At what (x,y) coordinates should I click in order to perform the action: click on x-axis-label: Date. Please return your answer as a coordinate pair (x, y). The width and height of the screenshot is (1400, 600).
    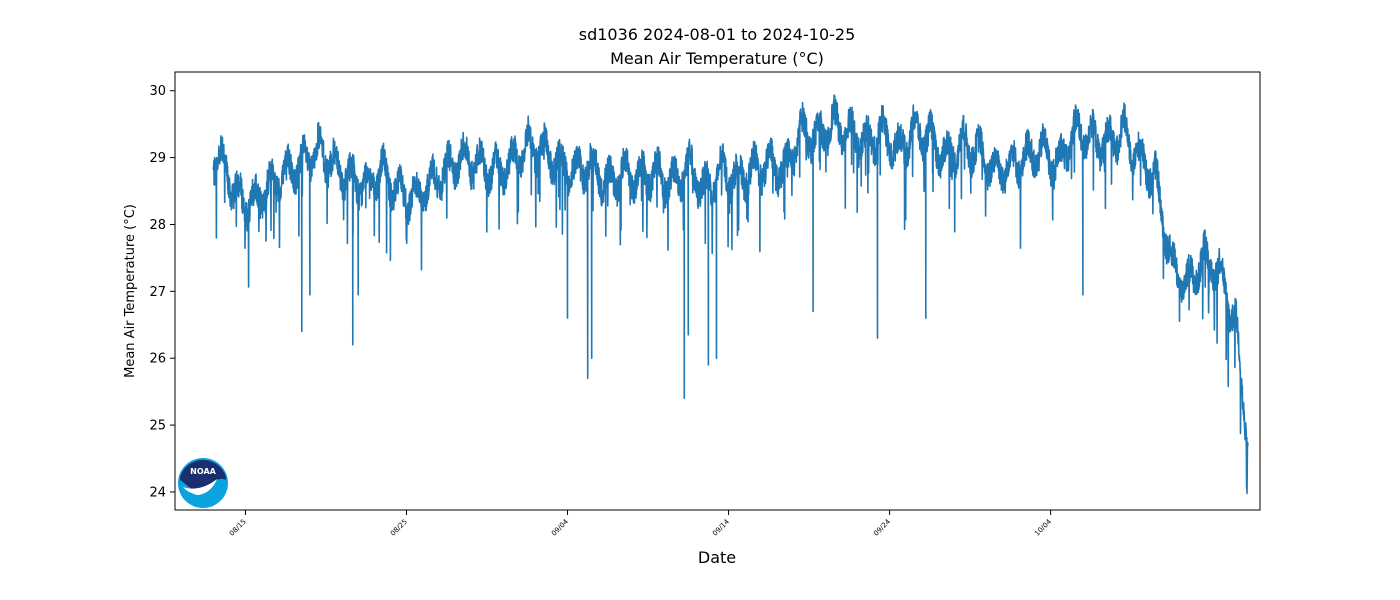
    Looking at the image, I should click on (717, 557).